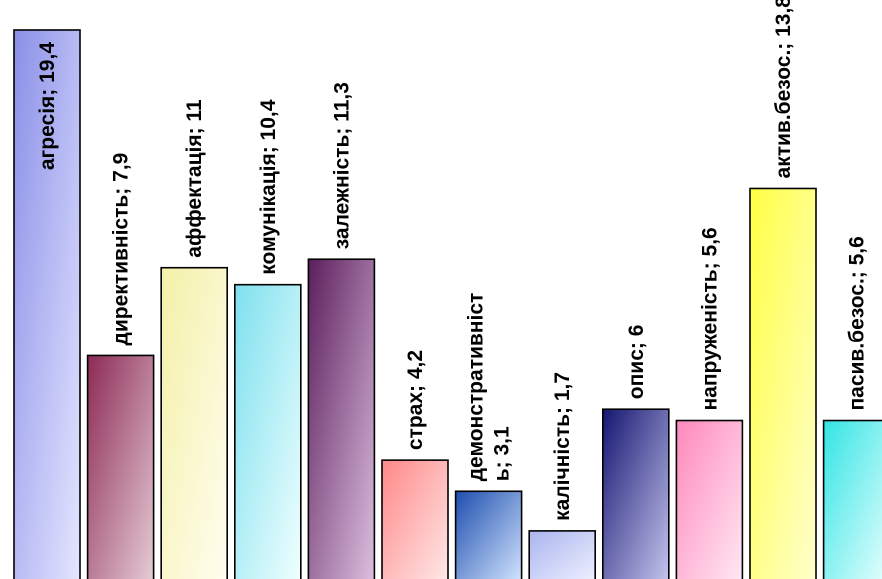 This screenshot has width=882, height=579. I want to click on data-label-2: аффектація; 11, so click(194, 178).